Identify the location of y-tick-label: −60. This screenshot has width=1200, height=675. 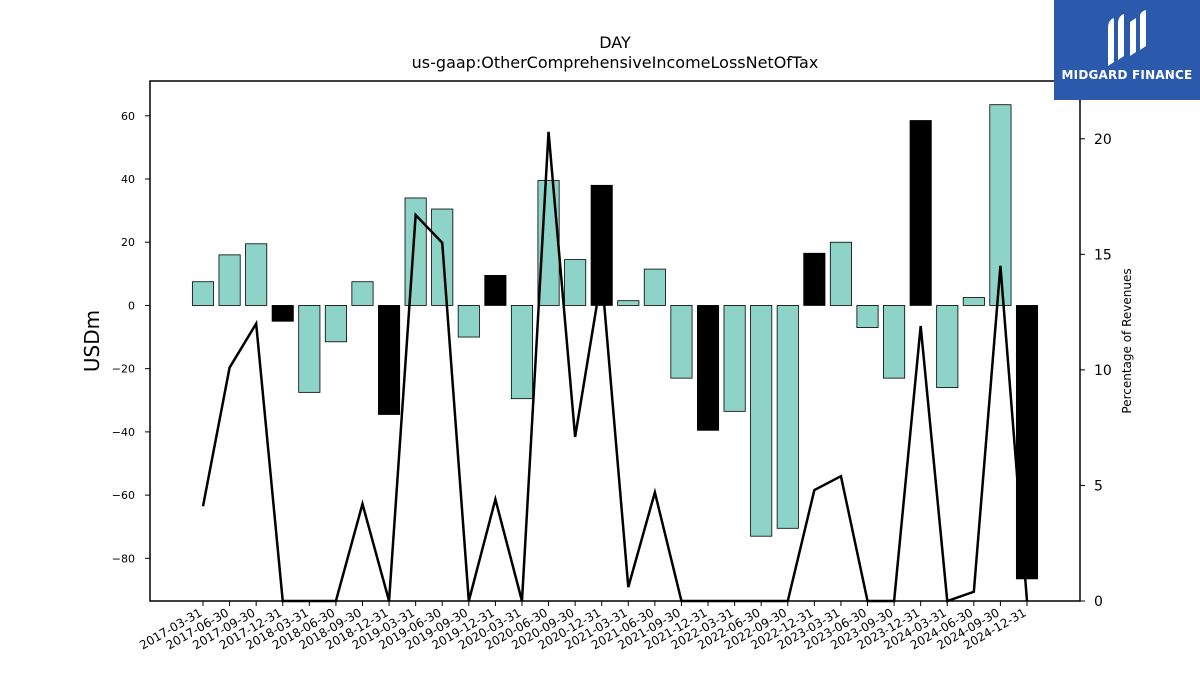
(123, 495).